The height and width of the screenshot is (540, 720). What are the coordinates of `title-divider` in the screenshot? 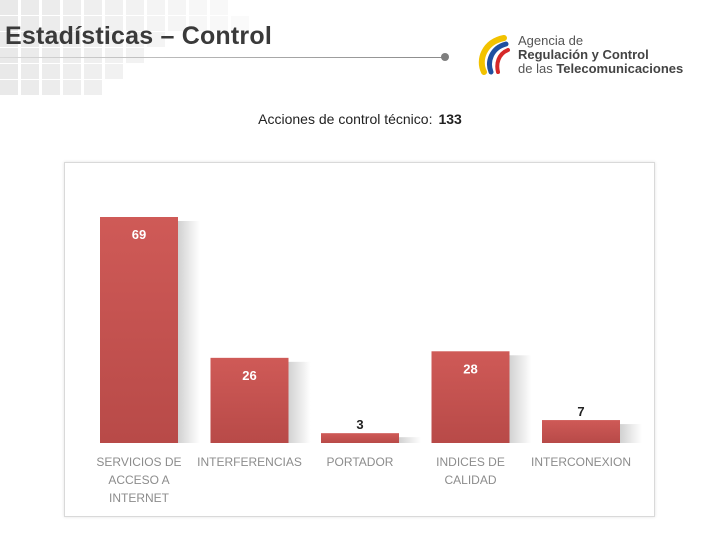 It's located at (222, 57).